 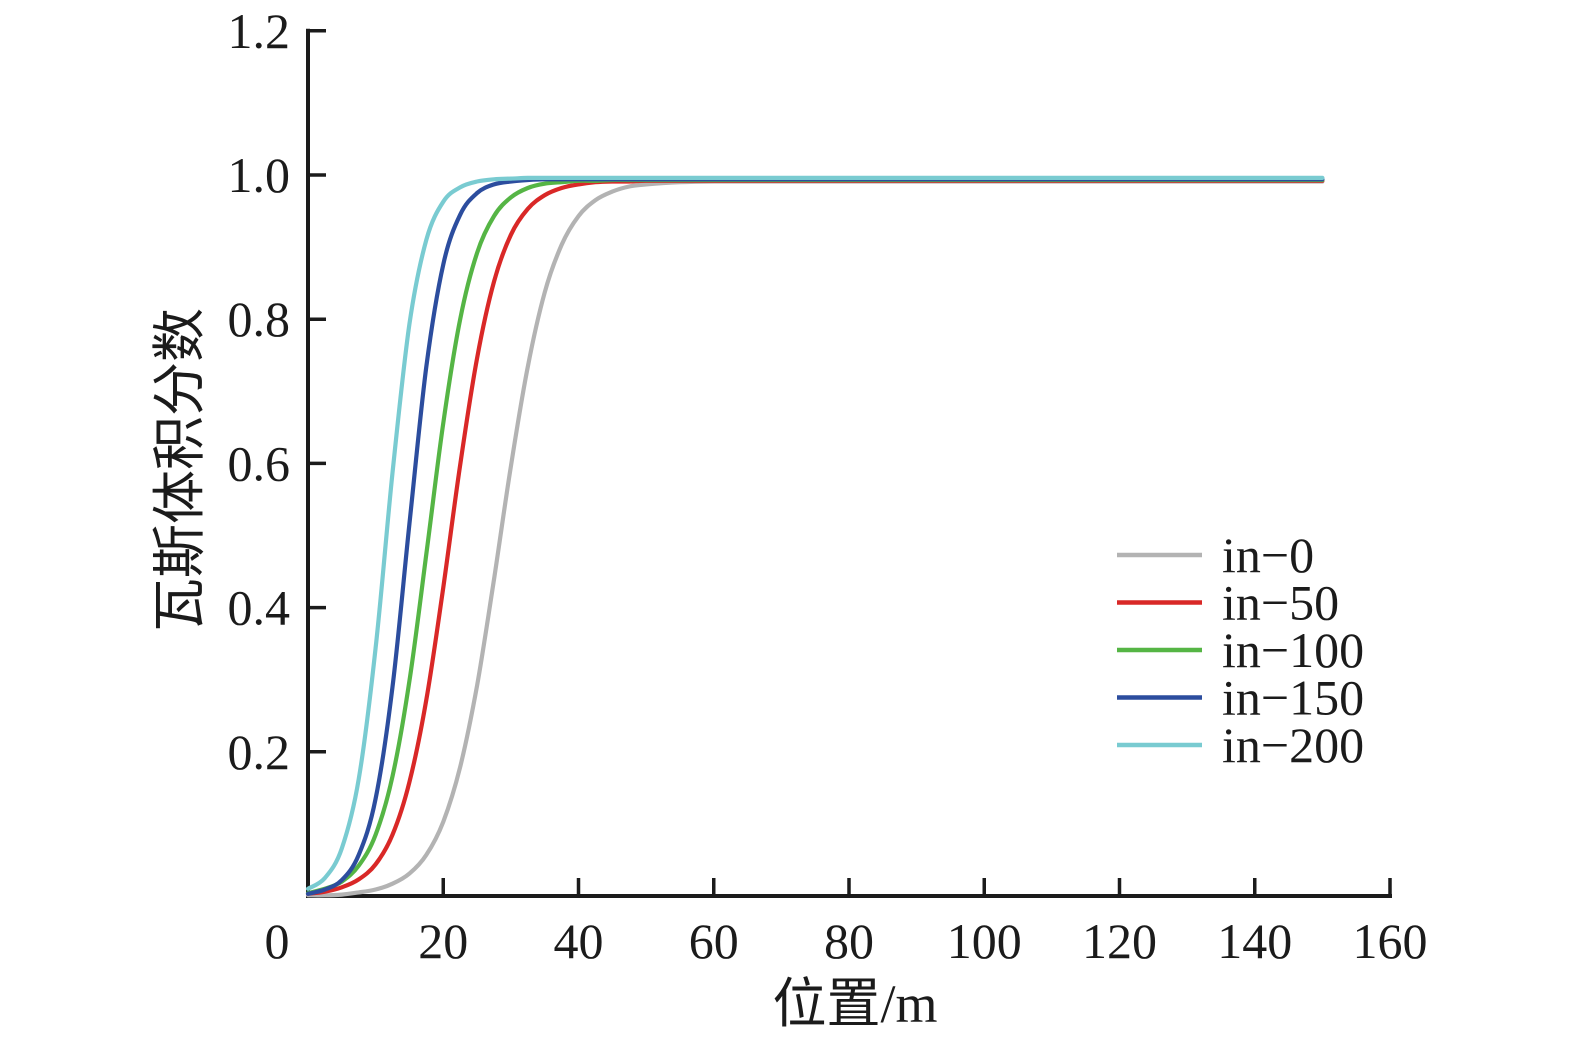 I want to click on x-tick-label: 0, so click(x=277, y=941).